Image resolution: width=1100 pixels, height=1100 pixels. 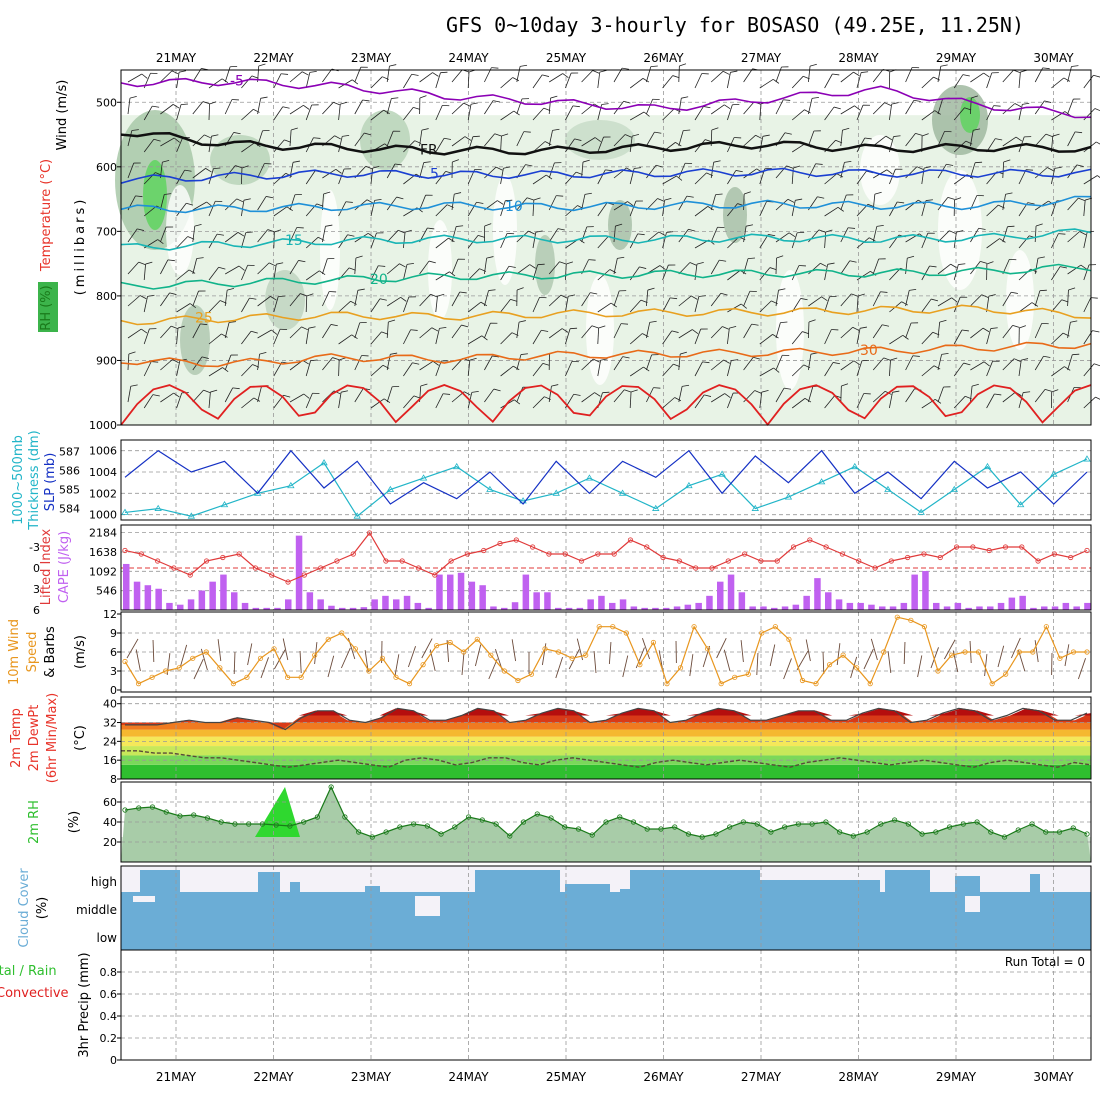 I want to click on y-tick-label: 12, so click(x=110, y=614).